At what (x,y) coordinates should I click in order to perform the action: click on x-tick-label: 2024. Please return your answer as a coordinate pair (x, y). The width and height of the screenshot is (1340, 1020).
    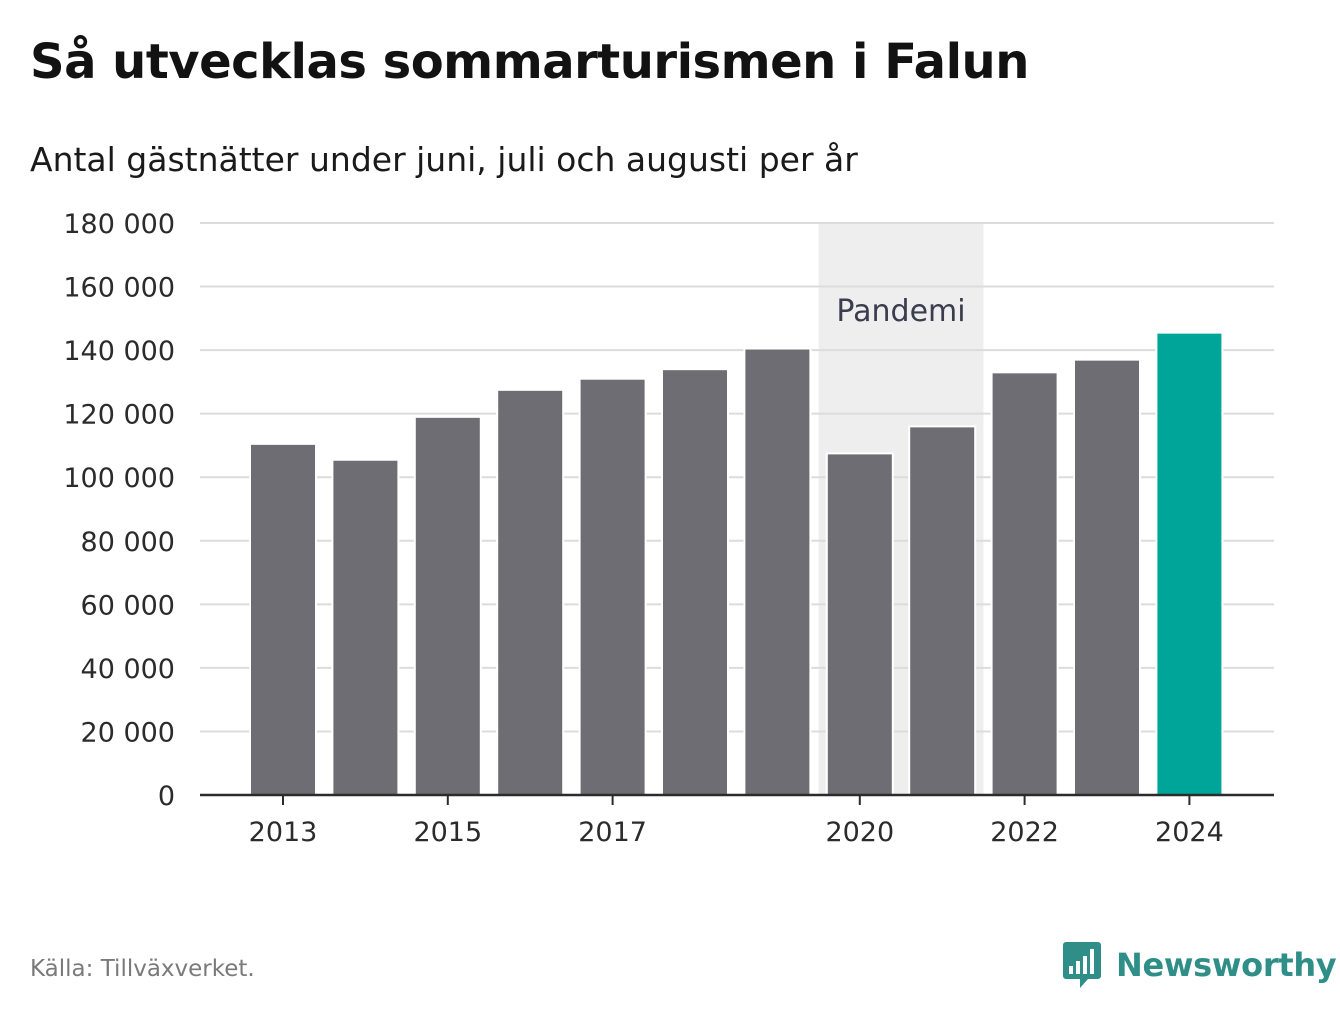
    Looking at the image, I should click on (1189, 832).